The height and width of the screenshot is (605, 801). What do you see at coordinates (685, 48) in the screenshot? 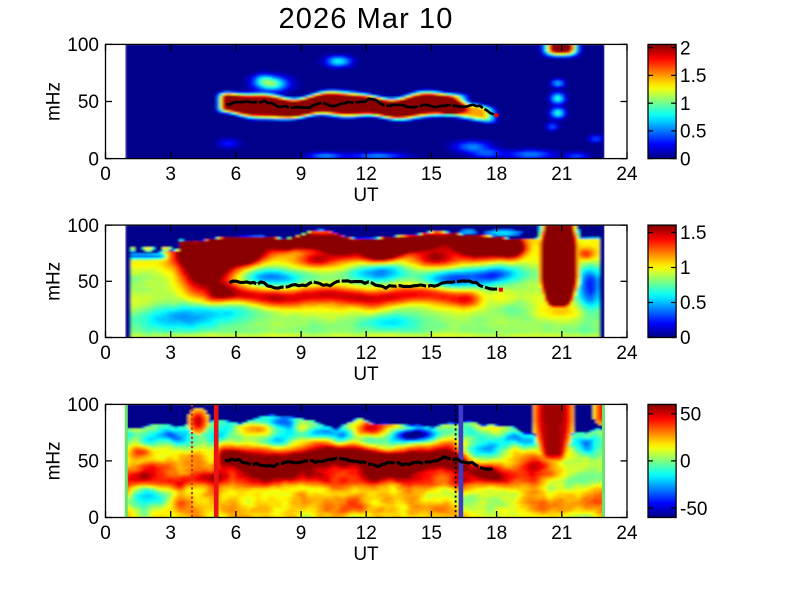
I see `svg-text: 2` at bounding box center [685, 48].